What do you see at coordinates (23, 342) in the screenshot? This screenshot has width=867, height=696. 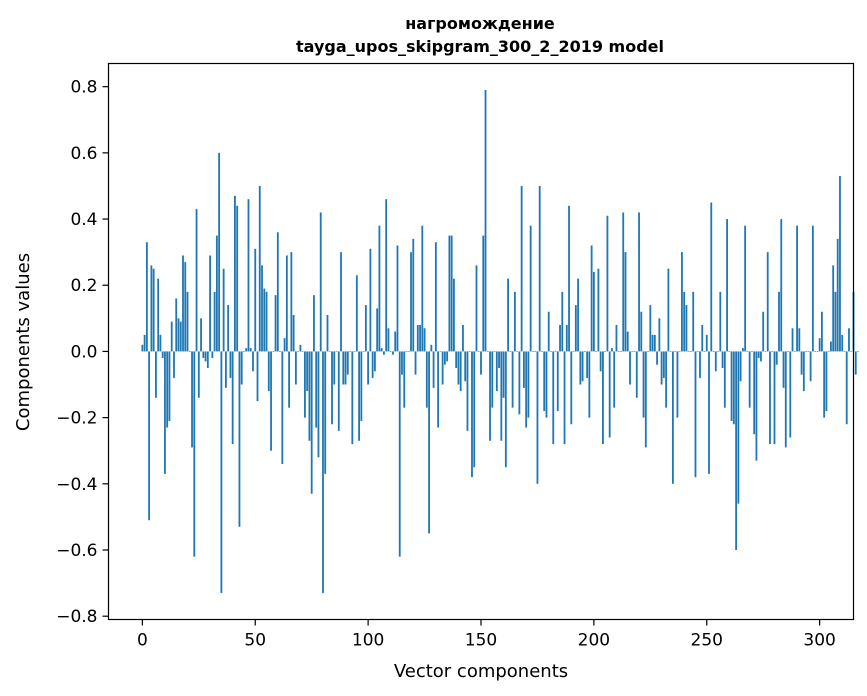 I see `y-axis-label: Components values` at bounding box center [23, 342].